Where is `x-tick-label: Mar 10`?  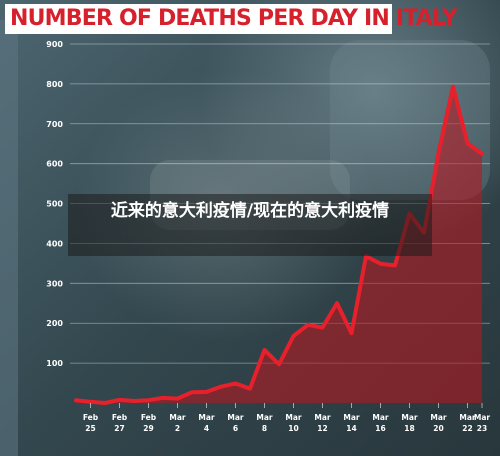
x-tick-label: Mar 10 is located at coordinates (293, 423).